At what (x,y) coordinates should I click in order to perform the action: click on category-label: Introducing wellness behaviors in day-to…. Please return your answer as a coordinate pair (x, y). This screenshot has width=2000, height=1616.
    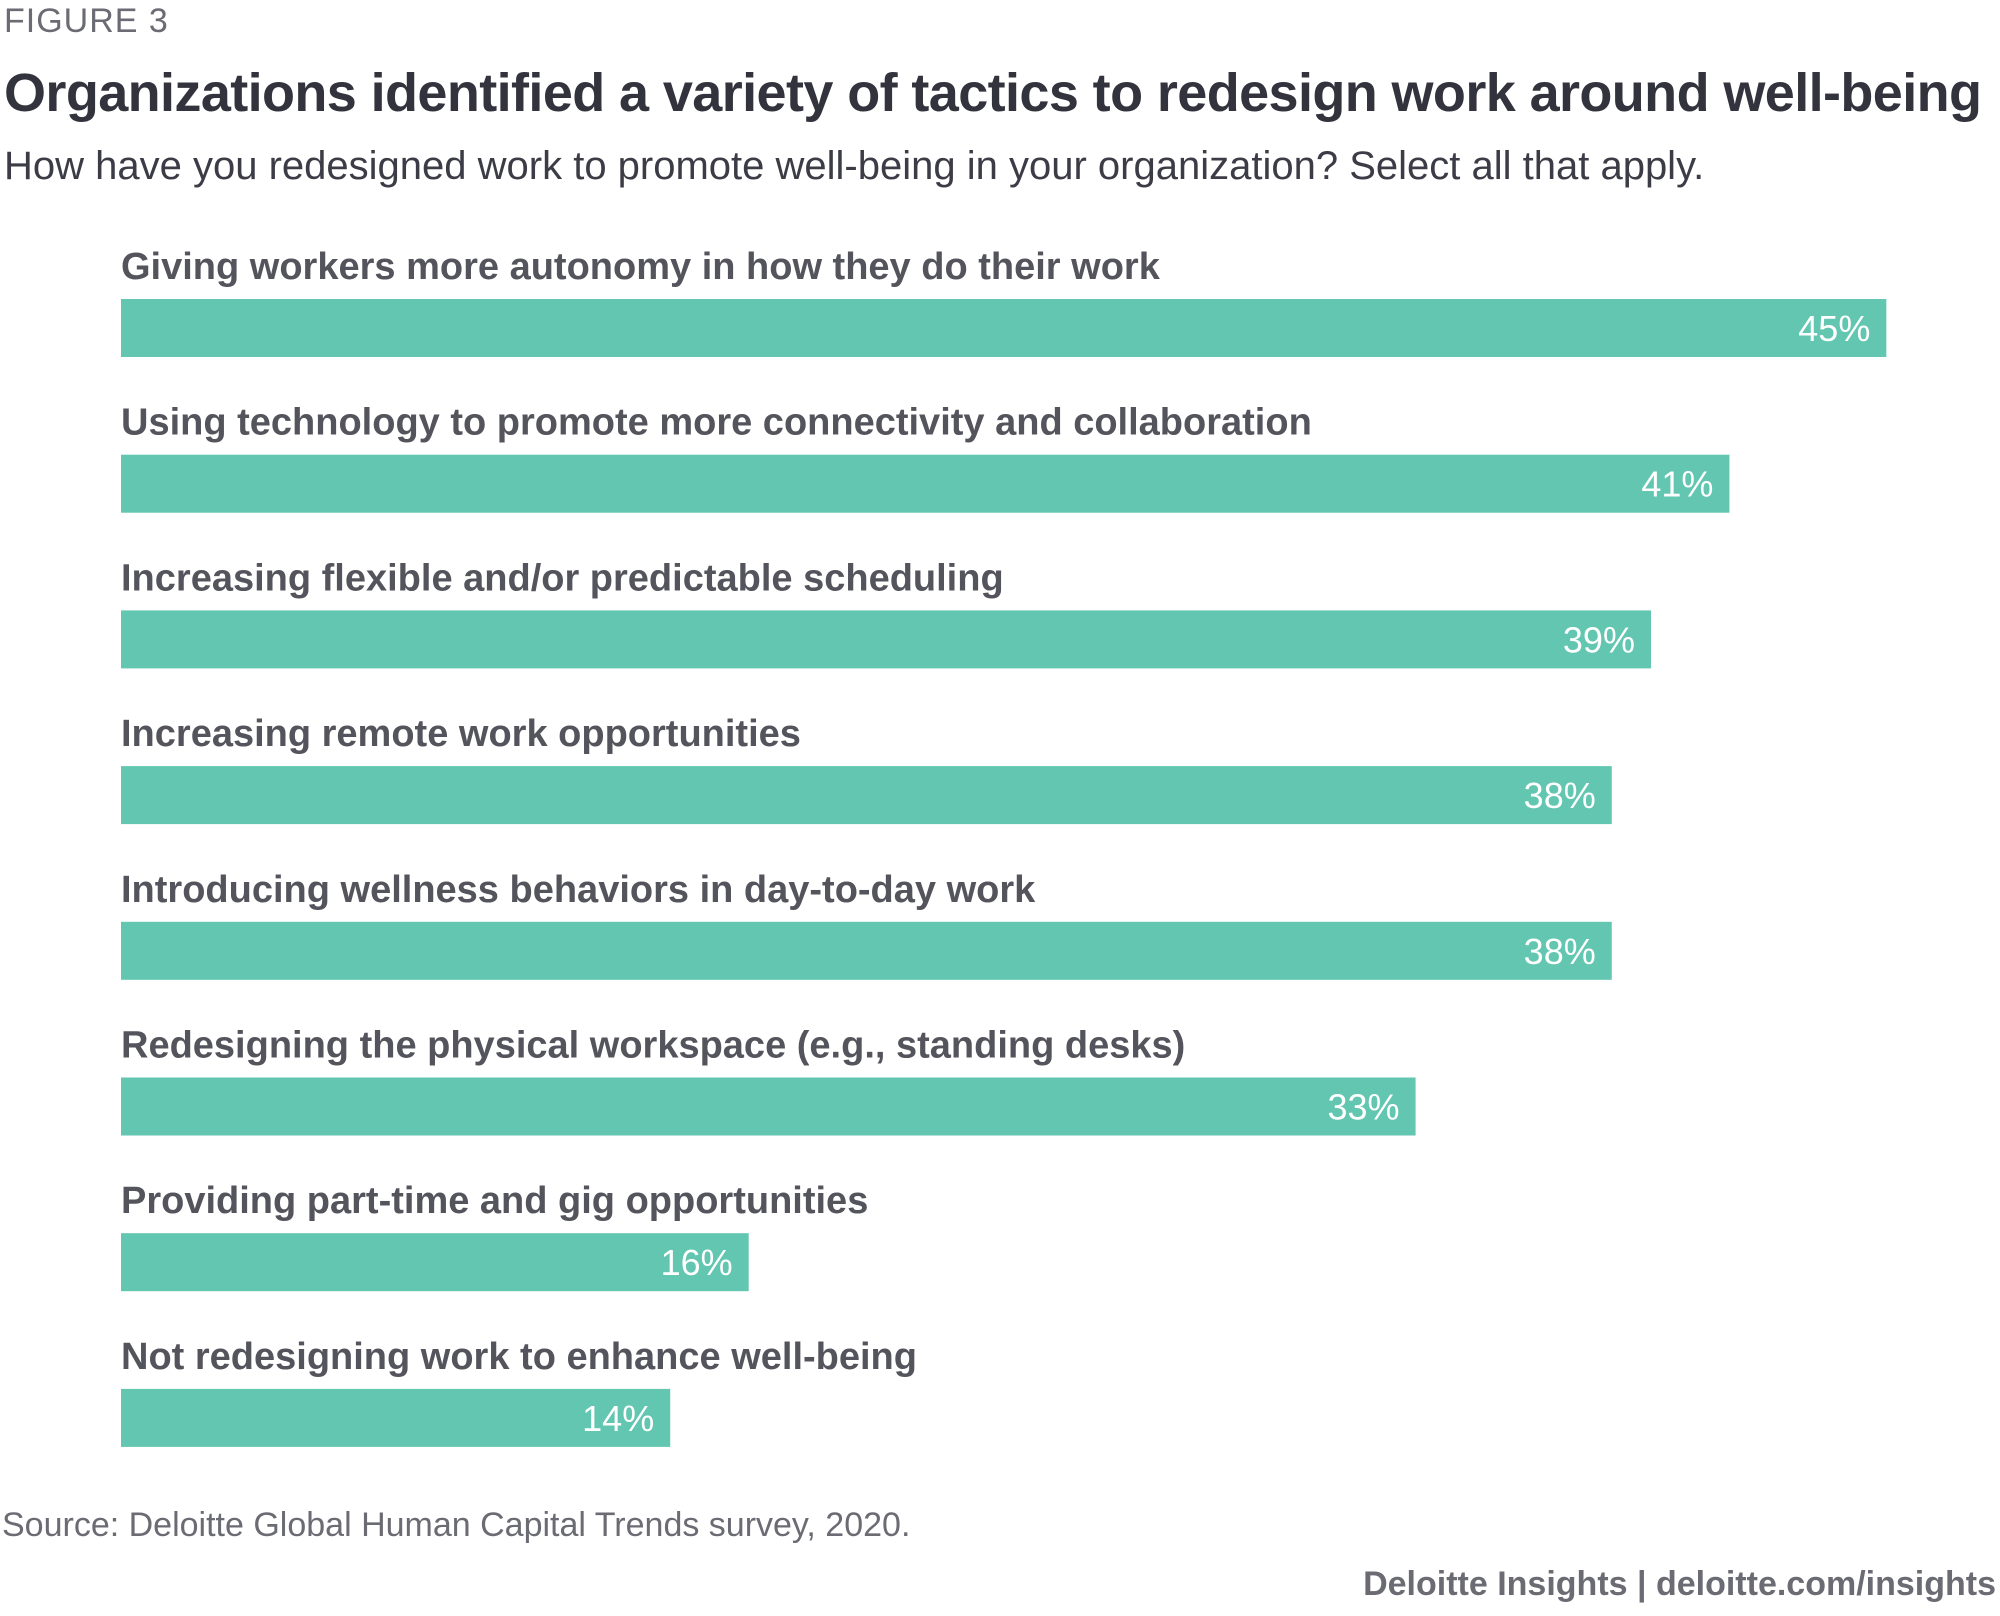
    Looking at the image, I should click on (578, 890).